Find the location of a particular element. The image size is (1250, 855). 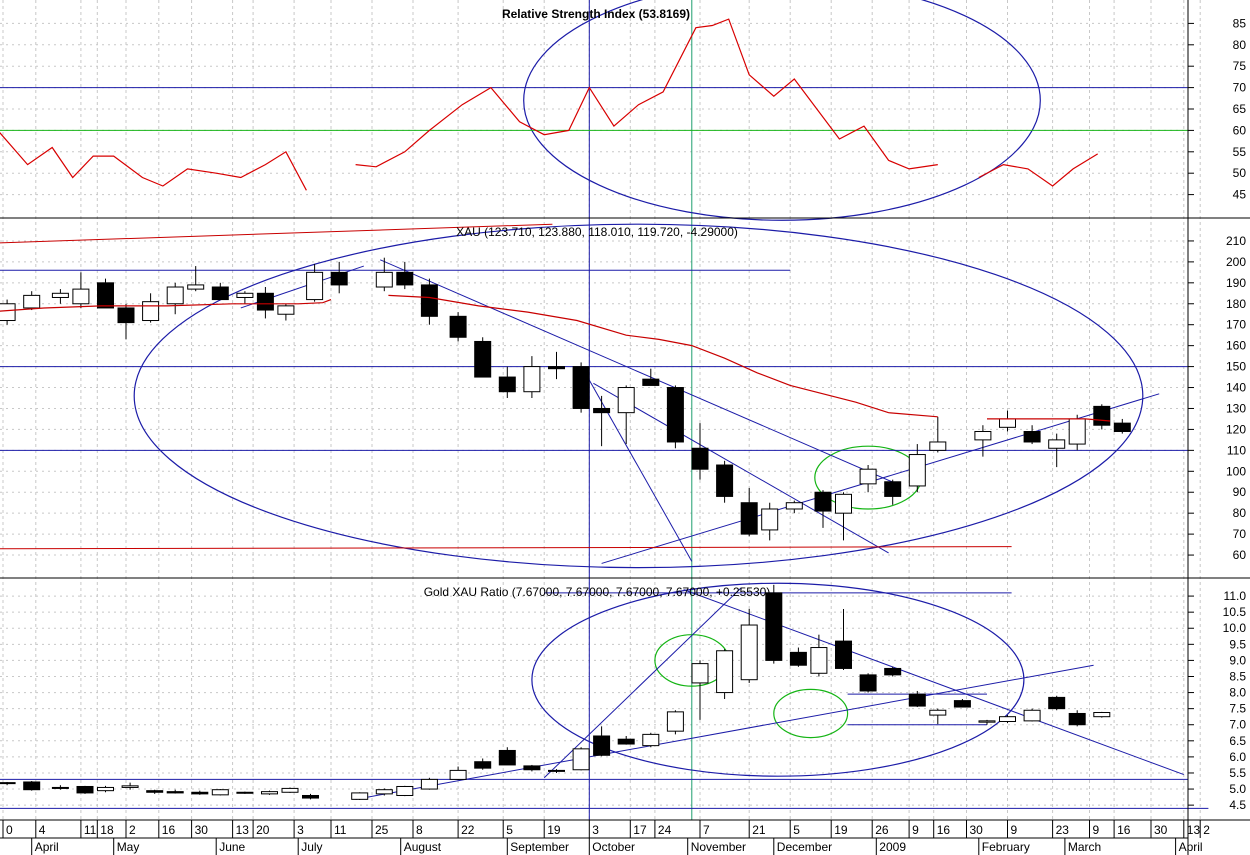

y-tick-label: 9.5 is located at coordinates (1237, 644).